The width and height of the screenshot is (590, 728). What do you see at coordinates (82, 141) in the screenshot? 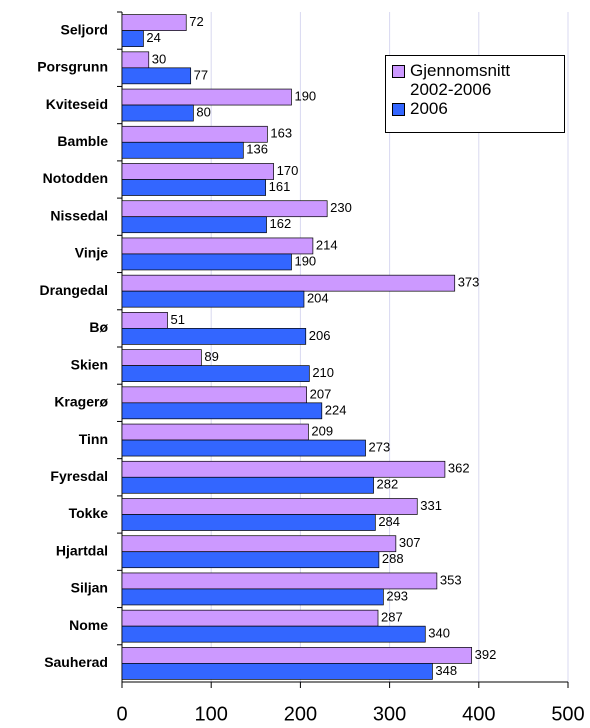
I see `y-tick-label: Bamble` at bounding box center [82, 141].